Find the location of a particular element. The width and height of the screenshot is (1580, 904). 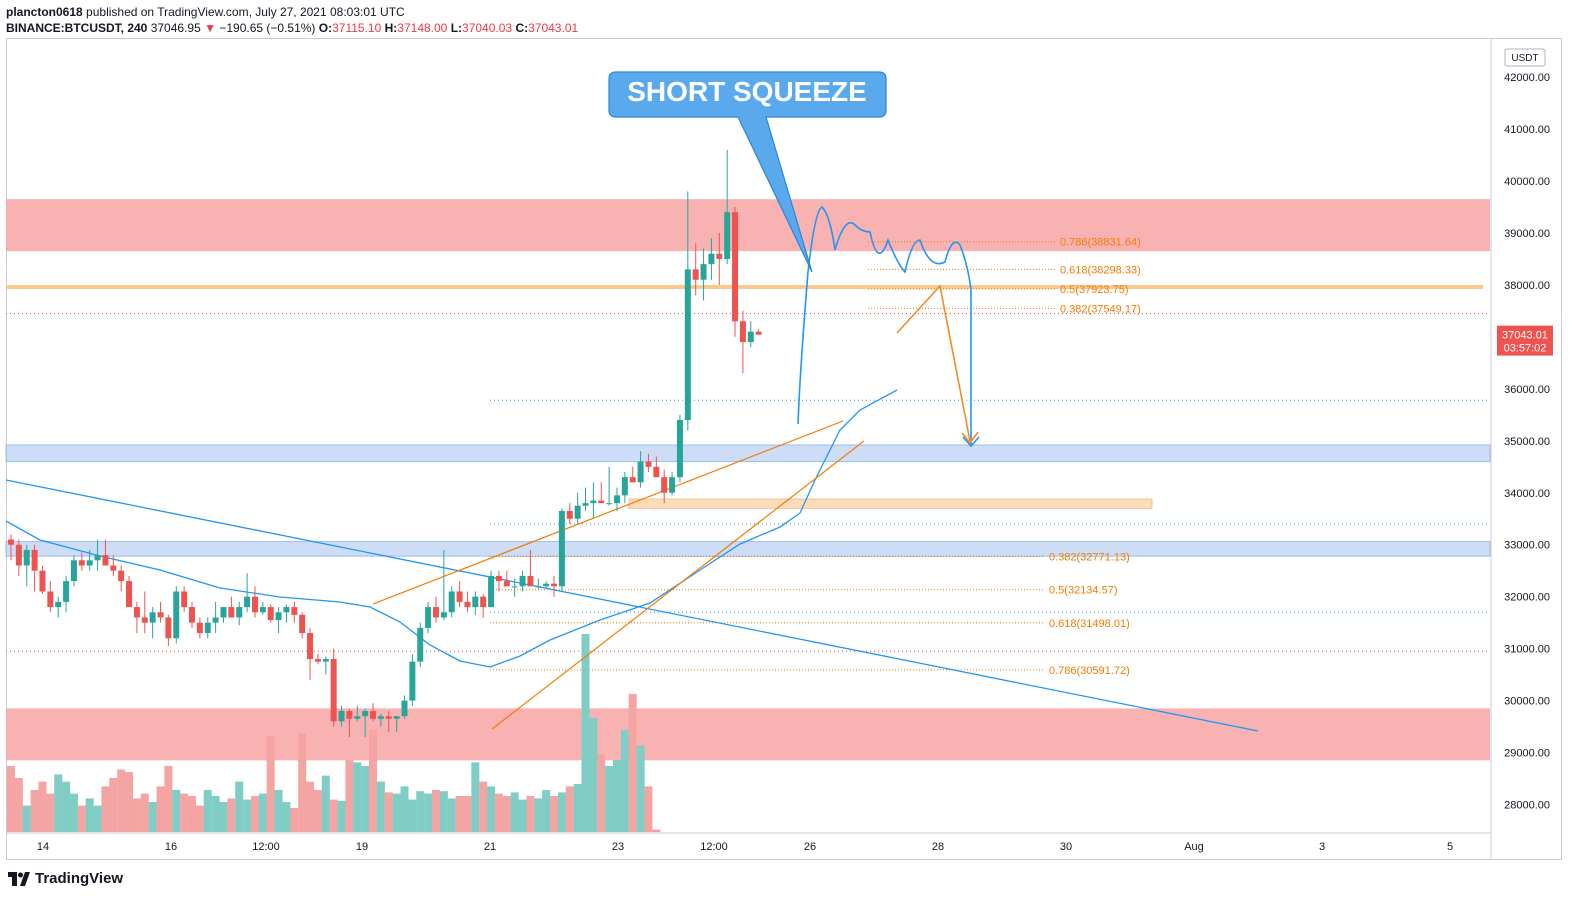

price-tick-label: 35000.00 is located at coordinates (1527, 442).